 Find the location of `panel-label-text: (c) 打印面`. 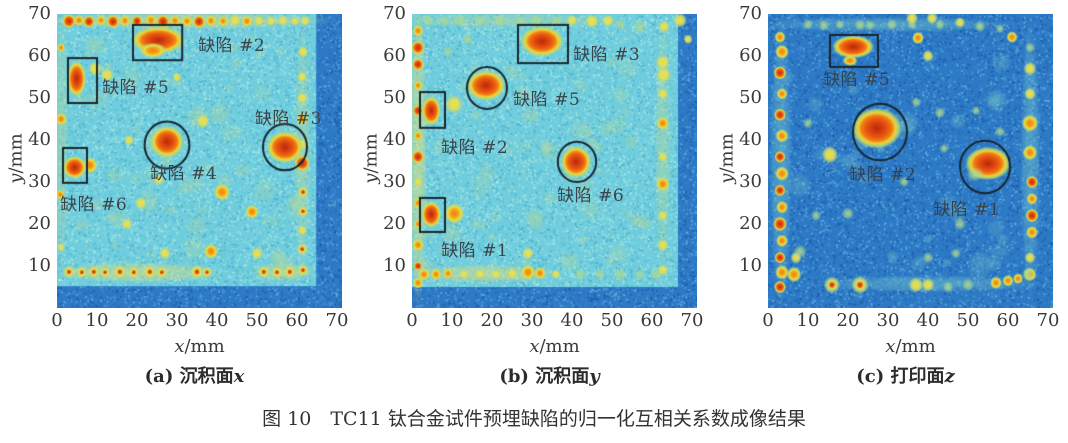

panel-label-text: (c) 打印面 is located at coordinates (900, 376).